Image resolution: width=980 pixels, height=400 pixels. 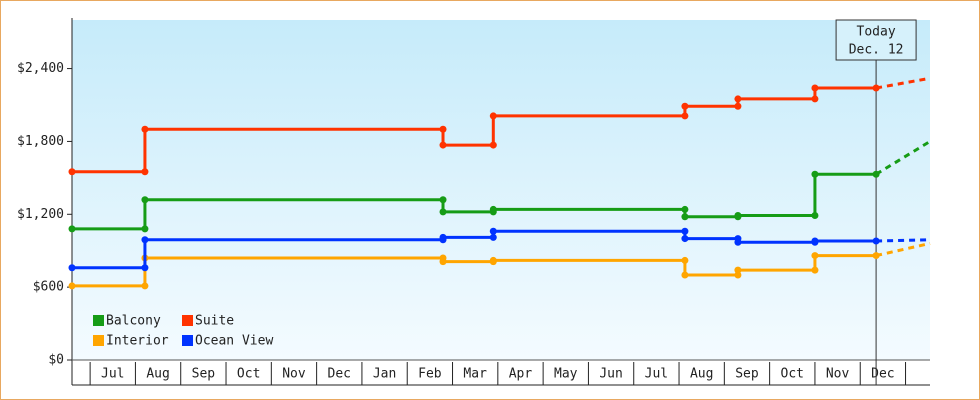 What do you see at coordinates (214, 321) in the screenshot?
I see `legend-label: Suite` at bounding box center [214, 321].